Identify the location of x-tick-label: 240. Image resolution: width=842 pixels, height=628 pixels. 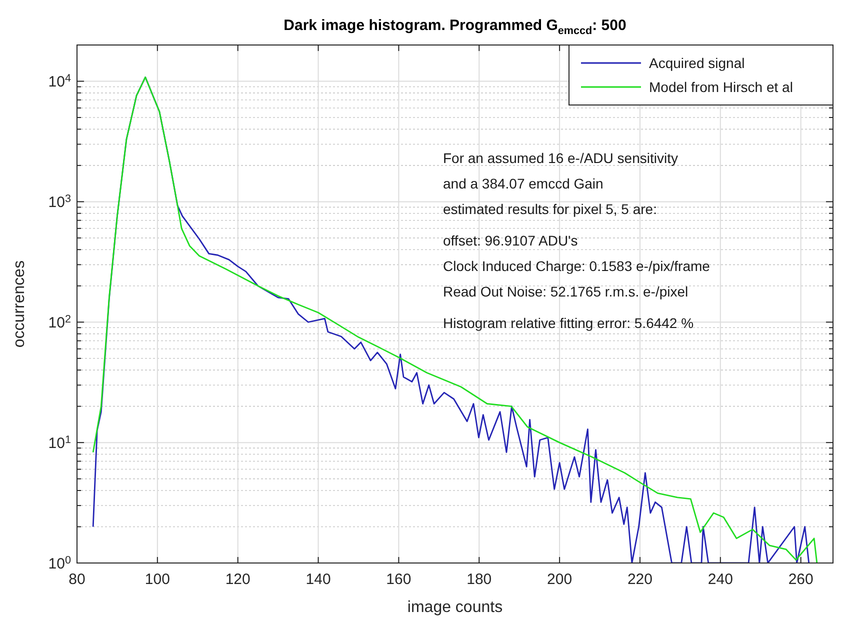
(720, 579).